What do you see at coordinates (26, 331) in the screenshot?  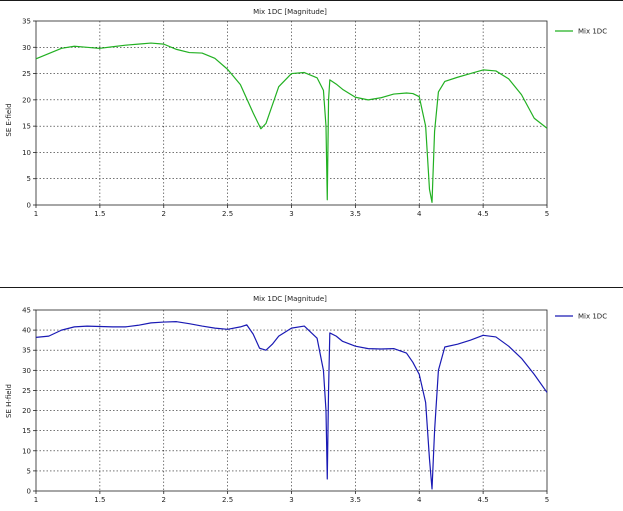 I see `y-tick-label: 40` at bounding box center [26, 331].